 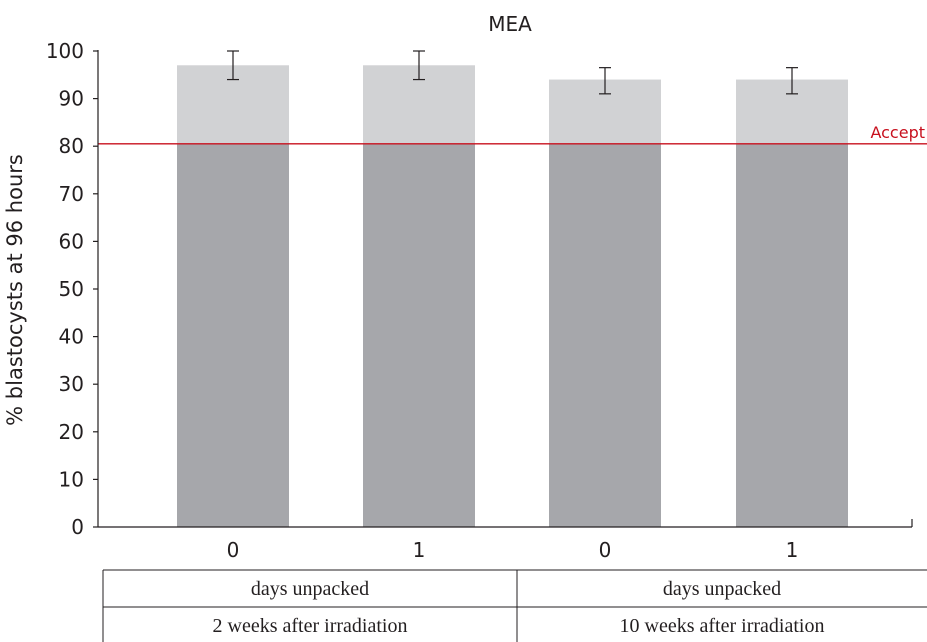 I want to click on accept-label: Accept, so click(x=897, y=132).